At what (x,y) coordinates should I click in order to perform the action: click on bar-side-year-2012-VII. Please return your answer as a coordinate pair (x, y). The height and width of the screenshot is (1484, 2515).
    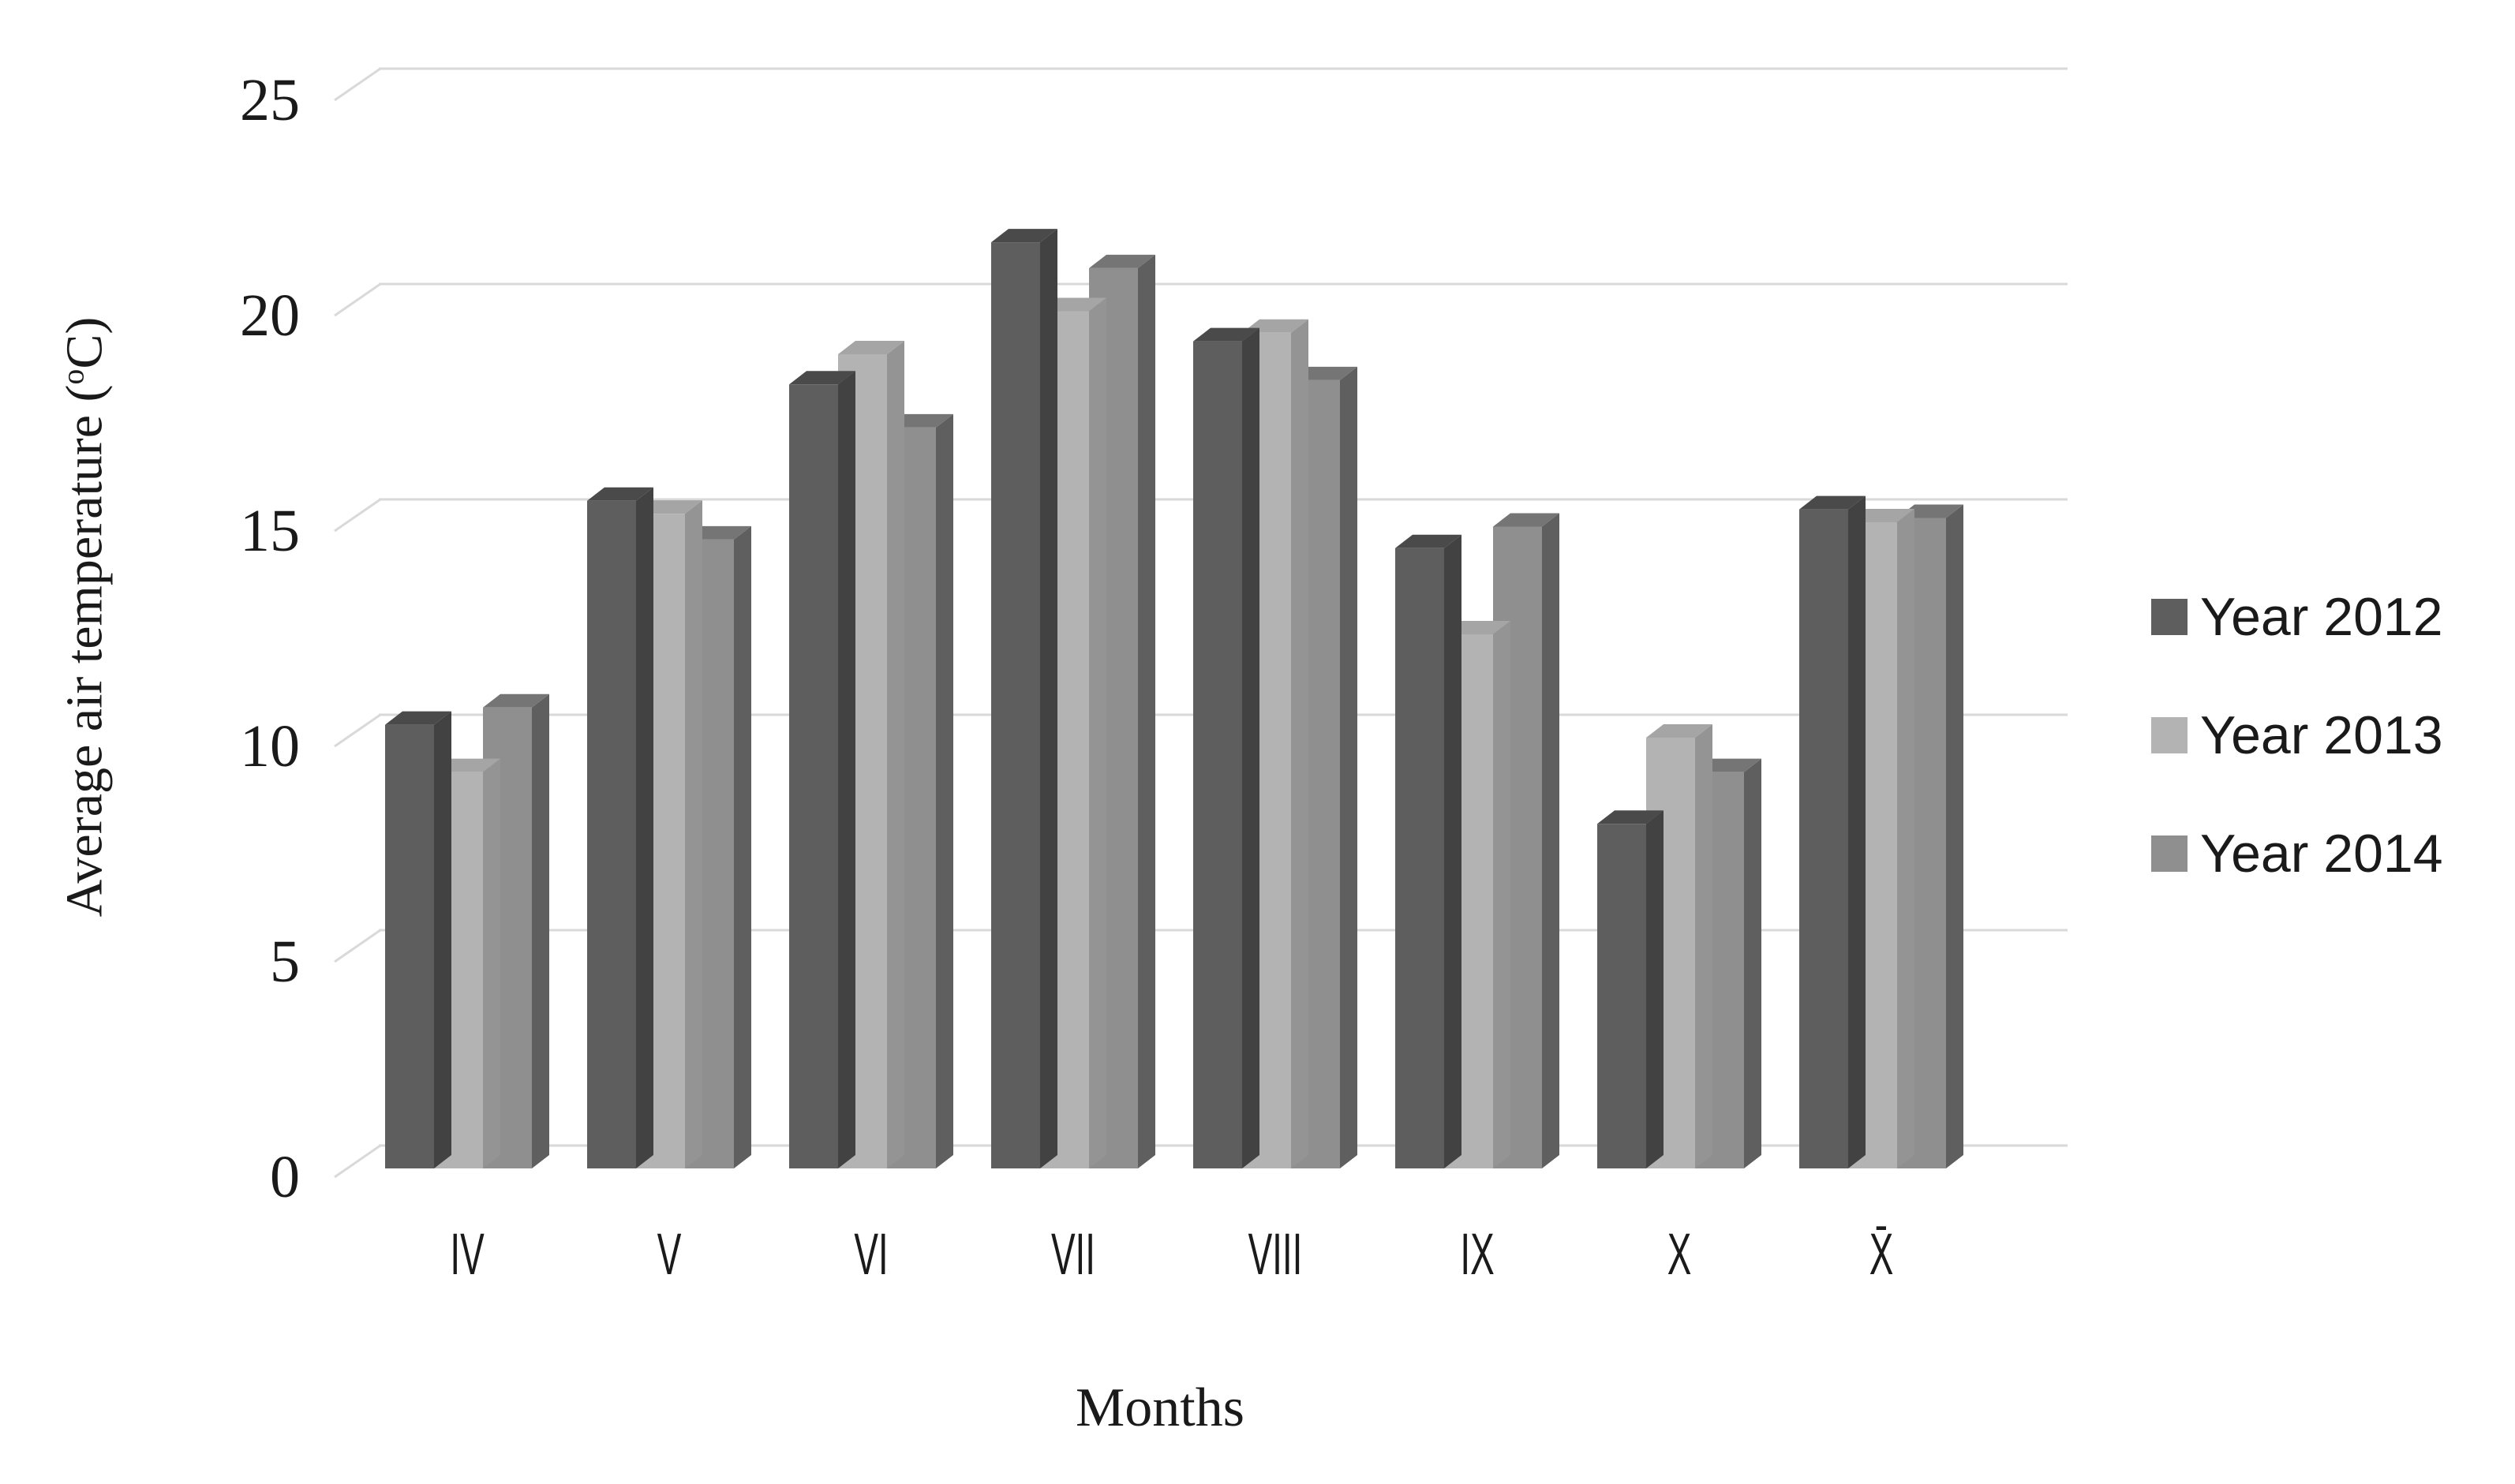
    Looking at the image, I should click on (1048, 699).